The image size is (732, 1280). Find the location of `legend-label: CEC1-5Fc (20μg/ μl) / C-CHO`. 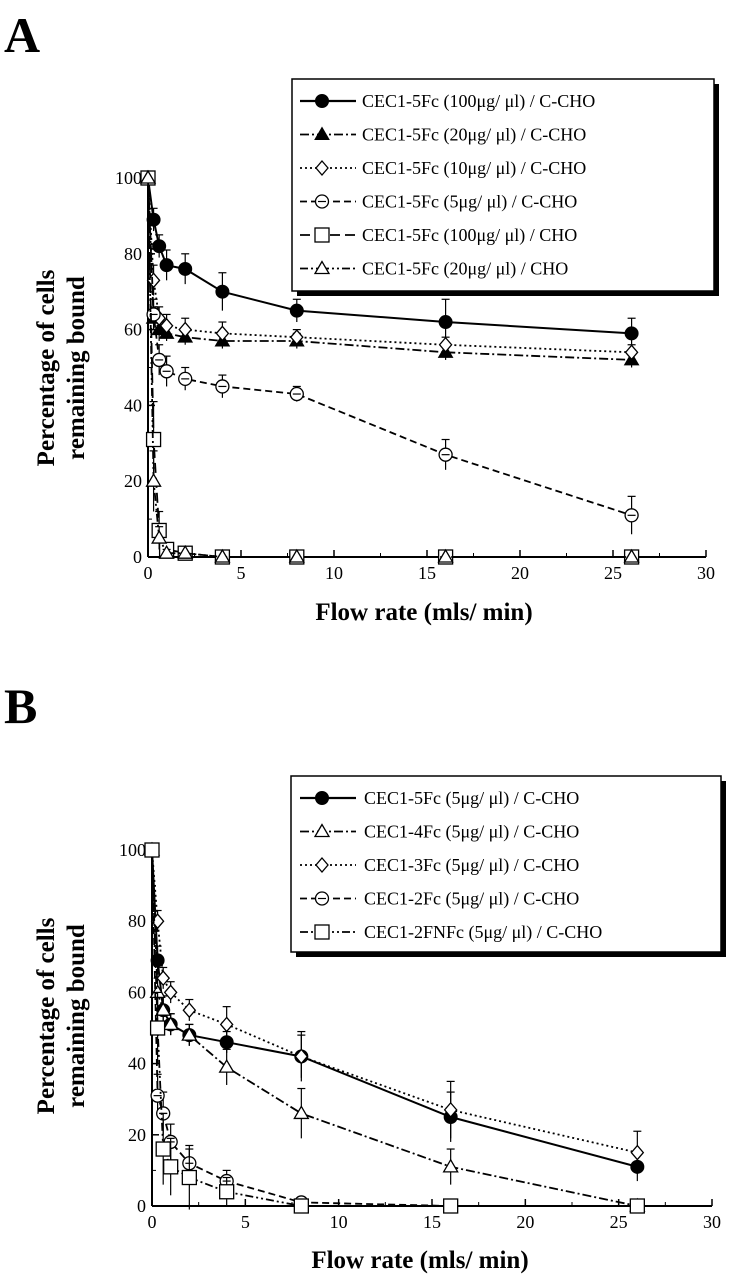

legend-label: CEC1-5Fc (20μg/ μl) / C-CHO is located at coordinates (474, 135).